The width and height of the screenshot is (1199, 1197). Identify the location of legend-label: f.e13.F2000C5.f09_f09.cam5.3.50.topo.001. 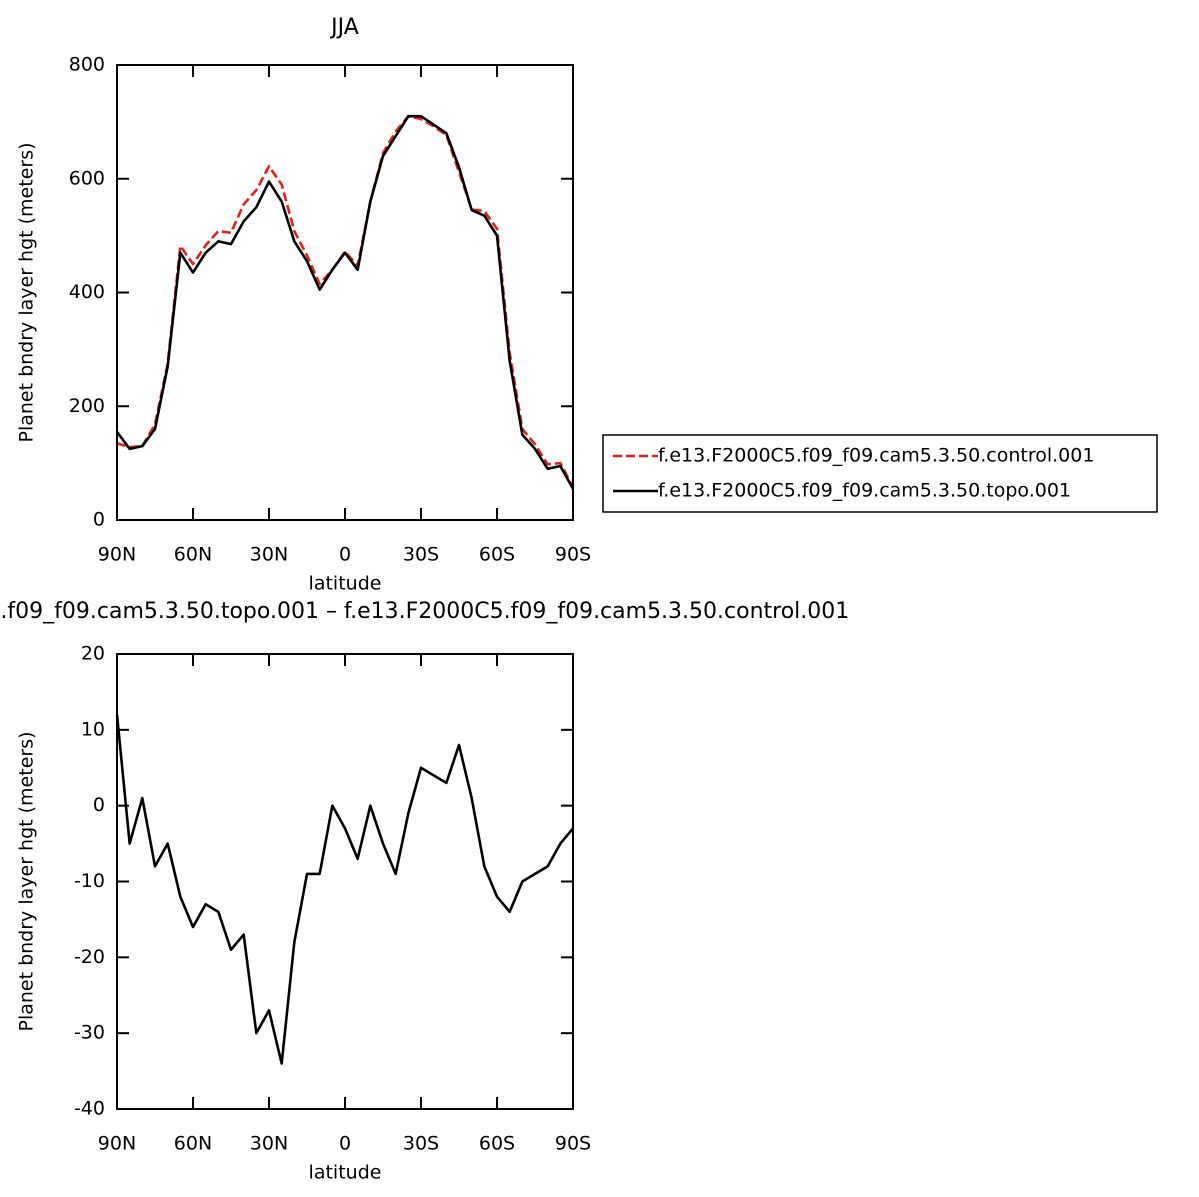
(864, 491).